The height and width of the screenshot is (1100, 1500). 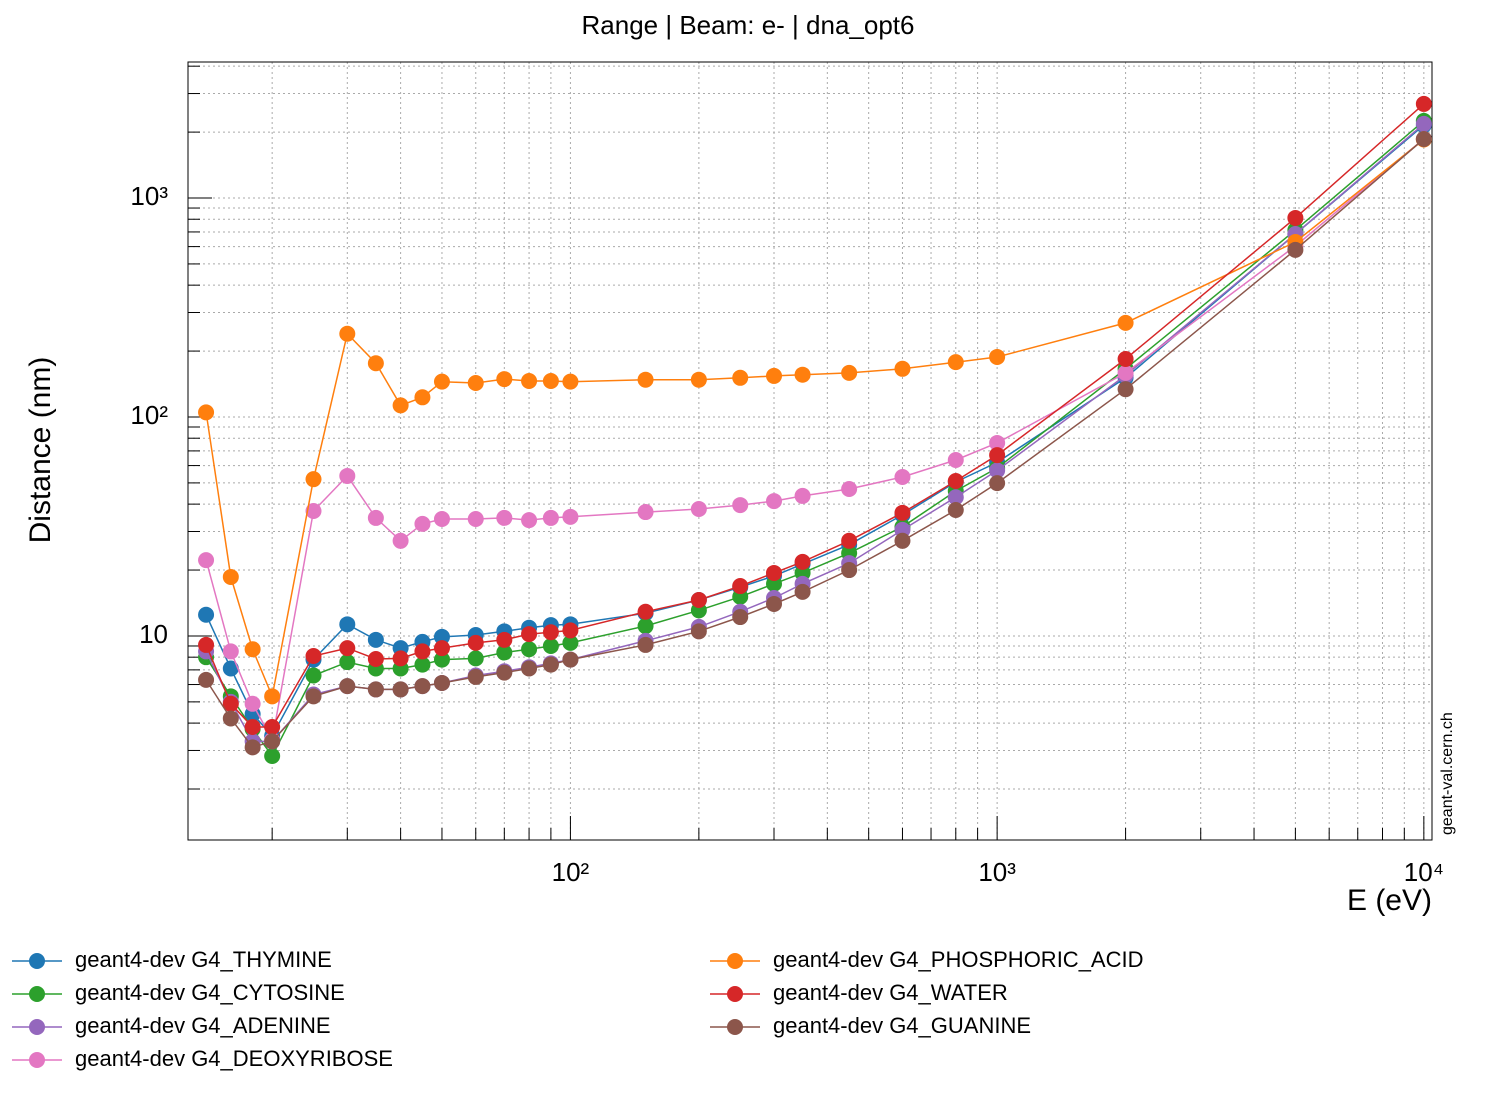 I want to click on y-tick-label: 10³, so click(x=149, y=196).